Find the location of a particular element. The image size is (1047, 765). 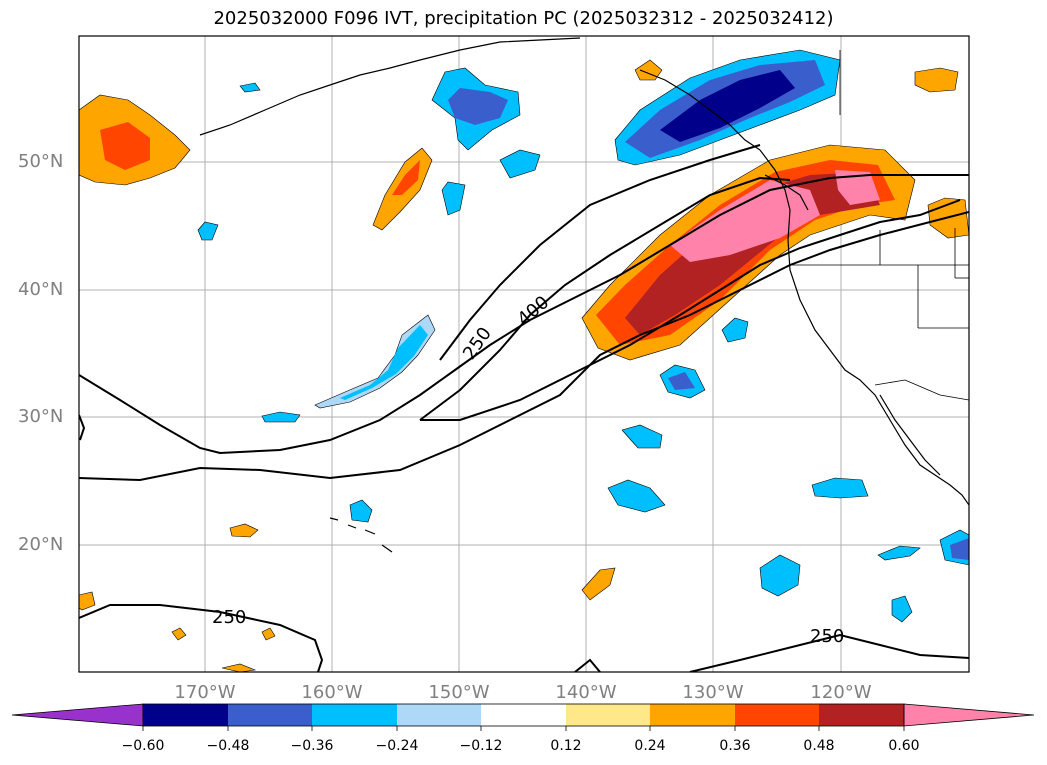

colorbar-tick-label: −0.24 is located at coordinates (397, 746).